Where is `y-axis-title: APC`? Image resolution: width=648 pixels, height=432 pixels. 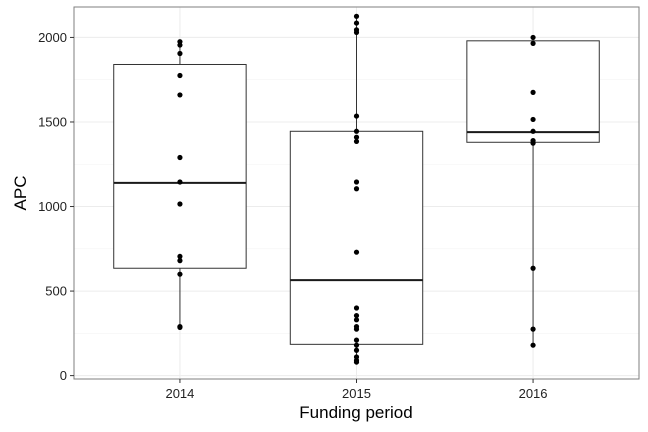 y-axis-title: APC is located at coordinates (20, 193).